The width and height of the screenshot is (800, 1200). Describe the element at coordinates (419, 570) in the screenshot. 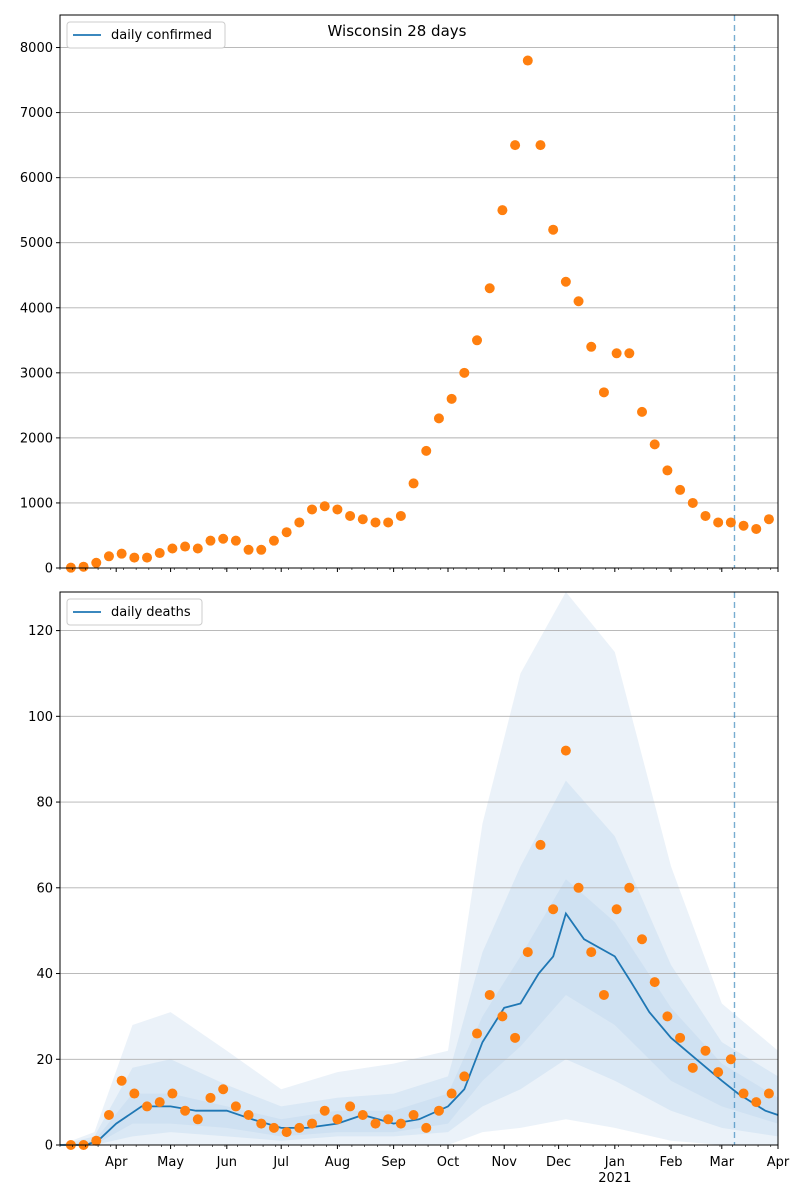

I see `confirmed-x-ticks` at that location.